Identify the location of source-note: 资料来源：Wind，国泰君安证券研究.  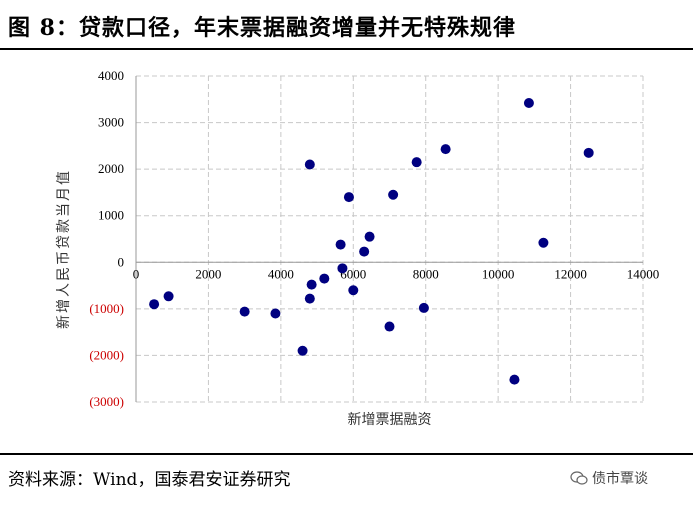
(149, 480).